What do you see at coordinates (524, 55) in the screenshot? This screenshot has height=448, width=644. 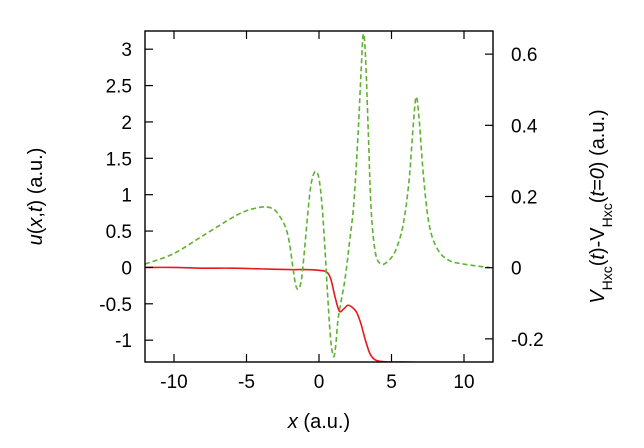 I see `y-right-tick-label: 0.6` at bounding box center [524, 55].